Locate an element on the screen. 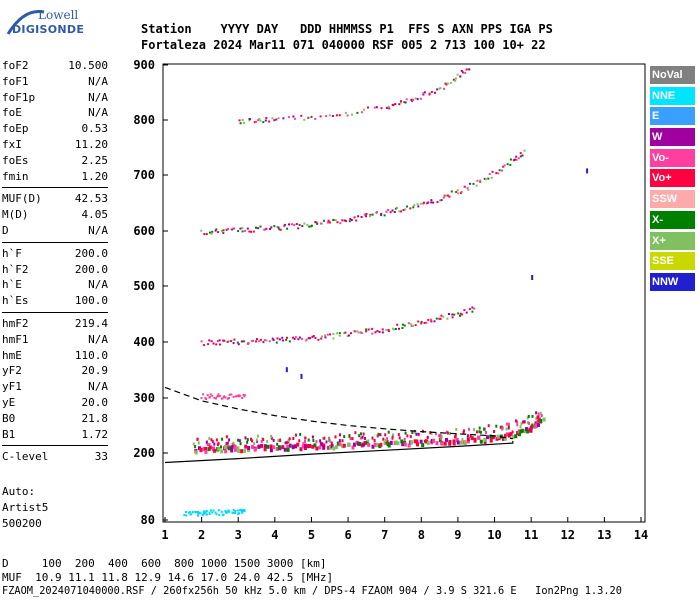 The width and height of the screenshot is (700, 600). lowell-digisonde-logo: Lowell DIGISONDE is located at coordinates (49, 23).